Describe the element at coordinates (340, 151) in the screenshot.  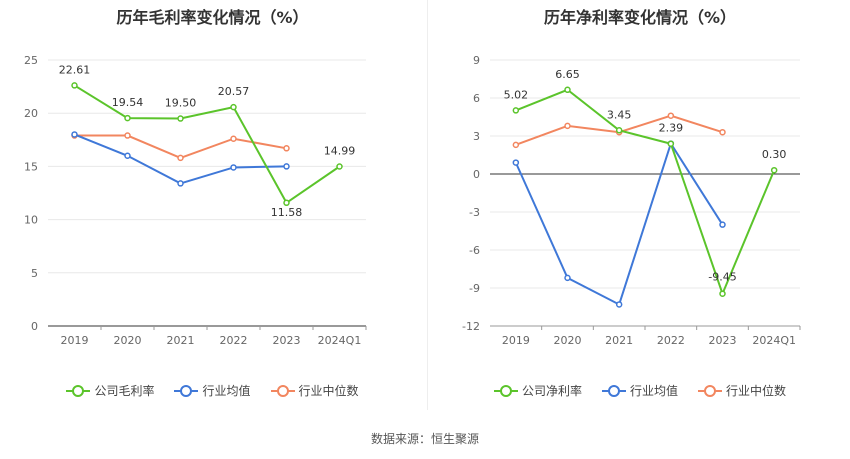
I see `data-label: 14.99` at that location.